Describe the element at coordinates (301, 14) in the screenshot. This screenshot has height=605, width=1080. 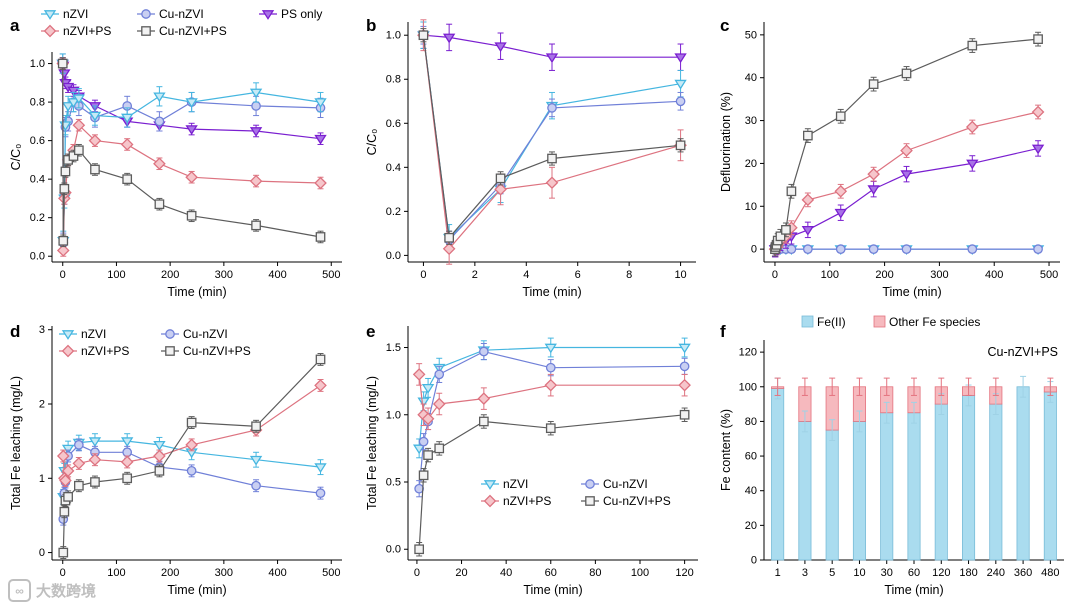
I see `svg-text: PS only` at that location.